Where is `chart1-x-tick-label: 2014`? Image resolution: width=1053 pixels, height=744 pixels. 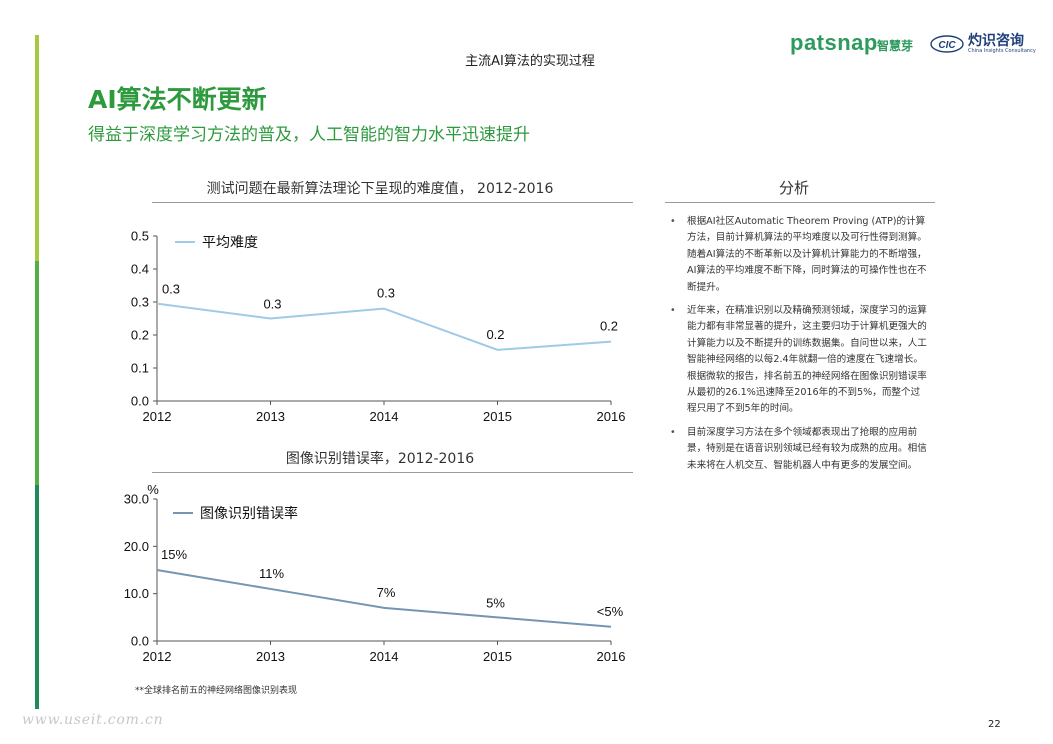 chart1-x-tick-label: 2014 is located at coordinates (384, 416).